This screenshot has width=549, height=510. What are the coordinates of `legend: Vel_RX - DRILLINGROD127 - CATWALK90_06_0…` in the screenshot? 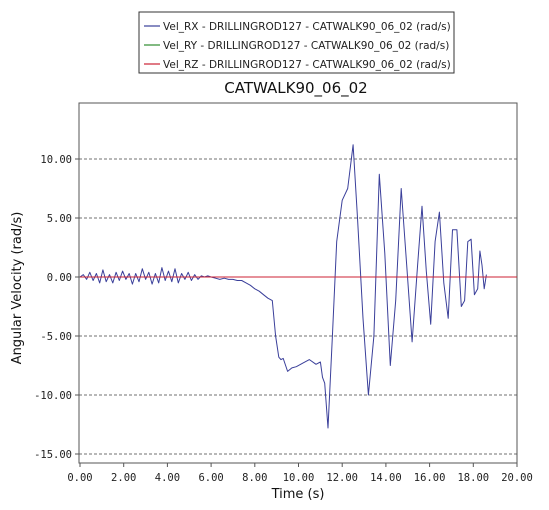 It's located at (296, 42).